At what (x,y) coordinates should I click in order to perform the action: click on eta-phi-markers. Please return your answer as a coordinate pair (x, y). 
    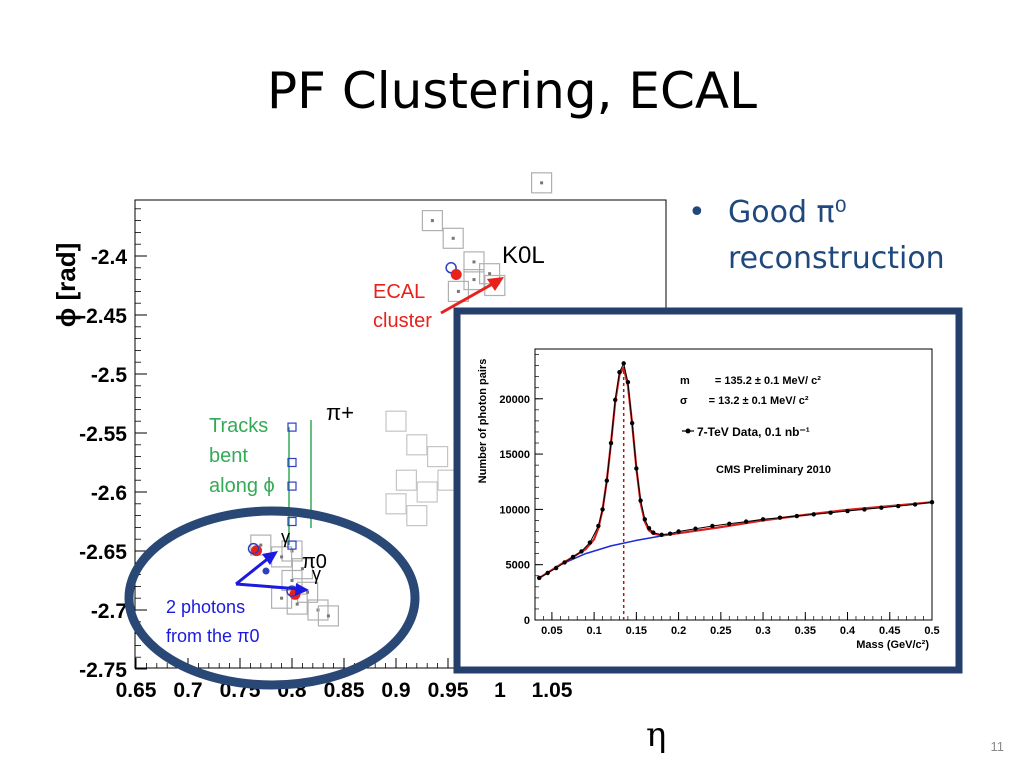
    Looking at the image, I should click on (369, 431).